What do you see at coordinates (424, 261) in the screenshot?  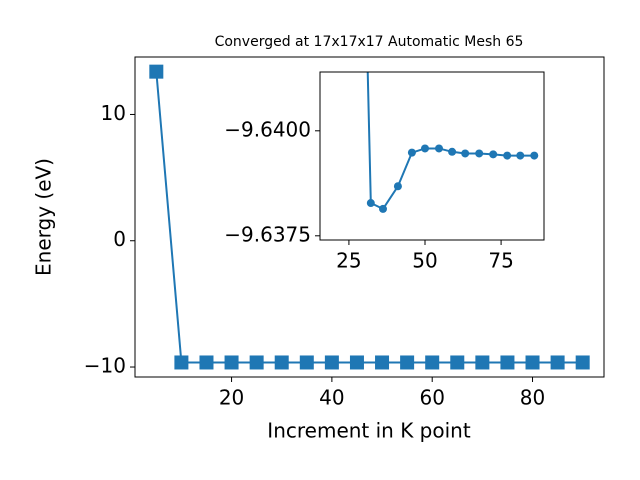 I see `x-tick-label: 50` at bounding box center [424, 261].